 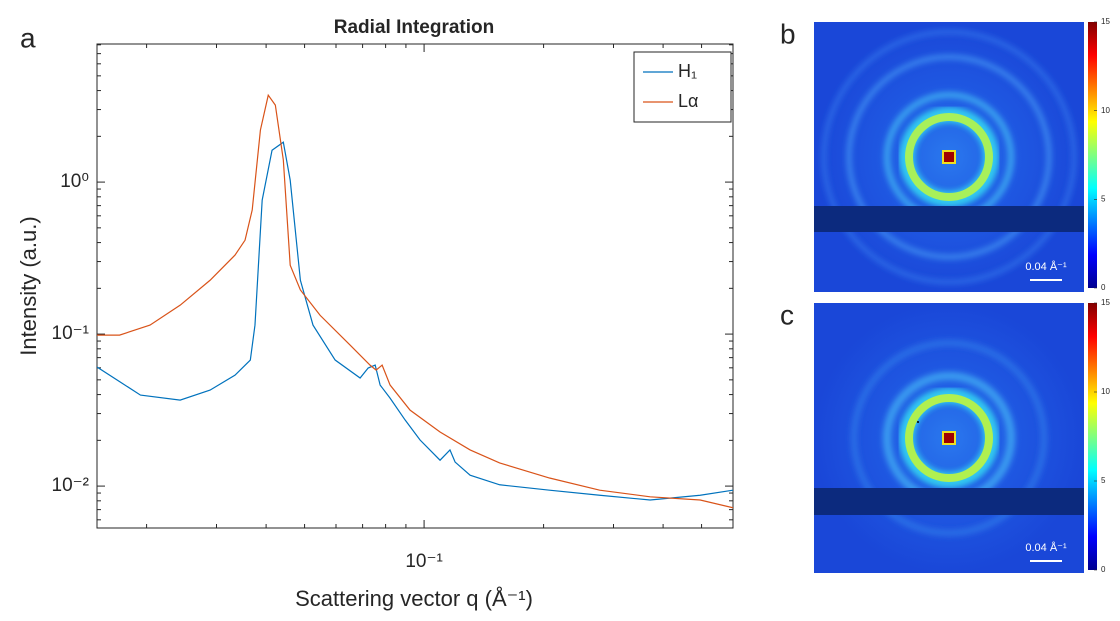 I want to click on legend-label: Lα, so click(x=688, y=101).